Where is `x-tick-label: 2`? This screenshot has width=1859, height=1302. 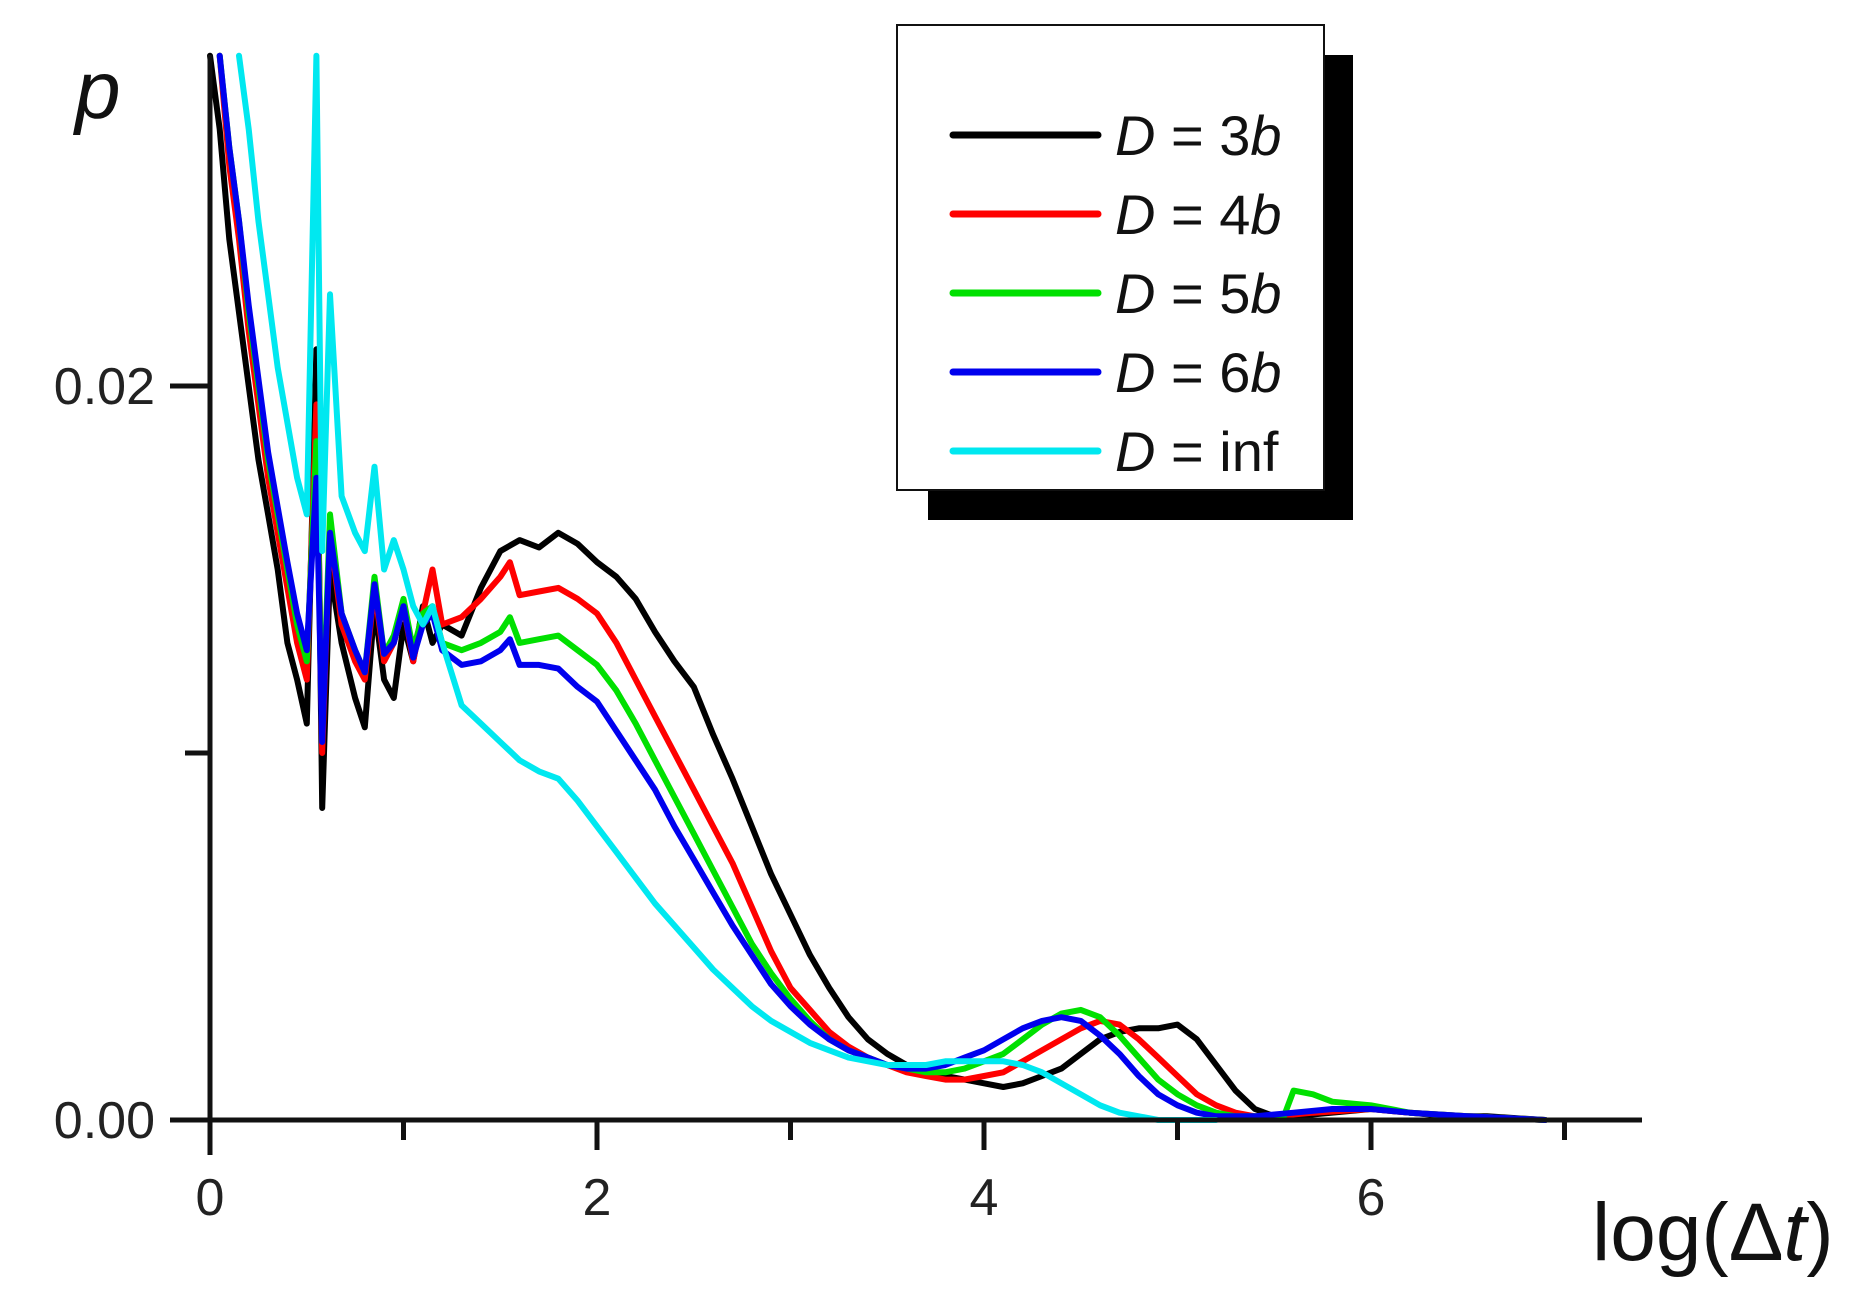 x-tick-label: 2 is located at coordinates (597, 1198).